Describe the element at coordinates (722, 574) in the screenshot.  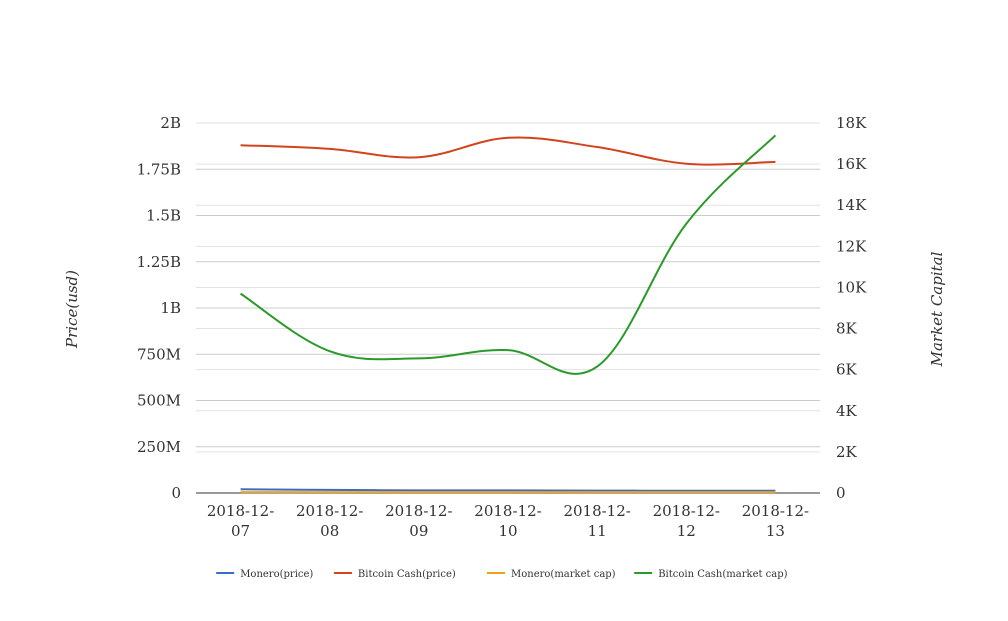
I see `legend-label: Bitcoin Cash(market cap)` at that location.